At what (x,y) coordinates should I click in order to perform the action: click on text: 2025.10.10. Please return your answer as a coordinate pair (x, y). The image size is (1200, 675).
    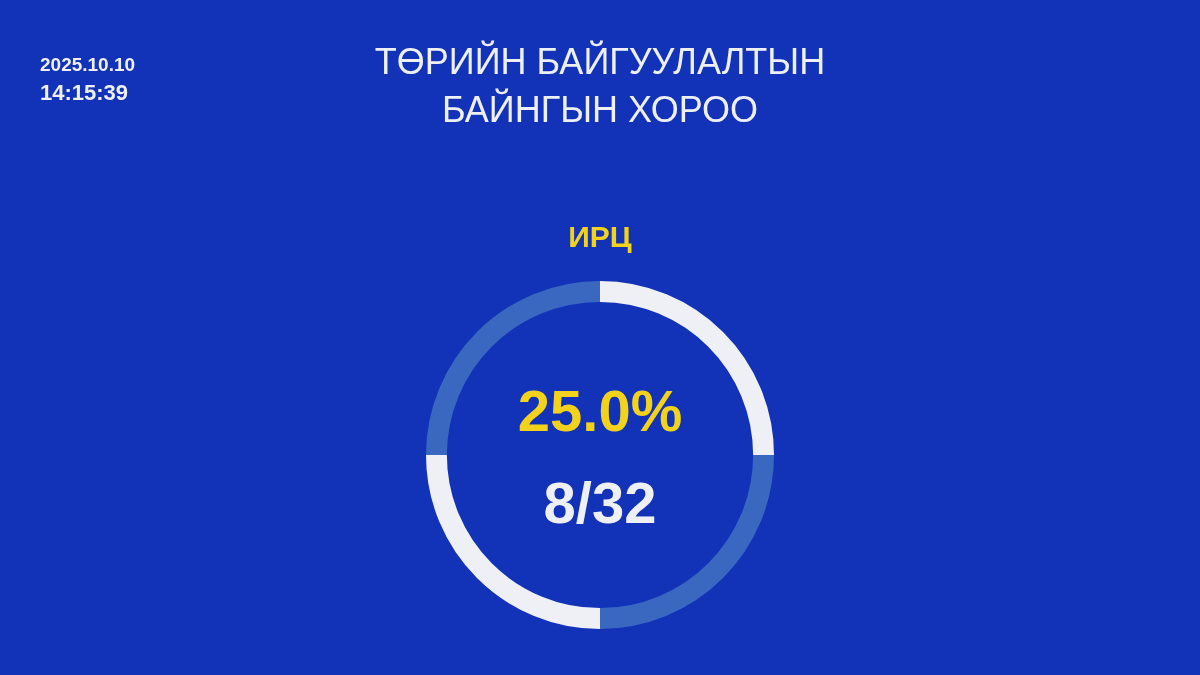
    Looking at the image, I should click on (88, 65).